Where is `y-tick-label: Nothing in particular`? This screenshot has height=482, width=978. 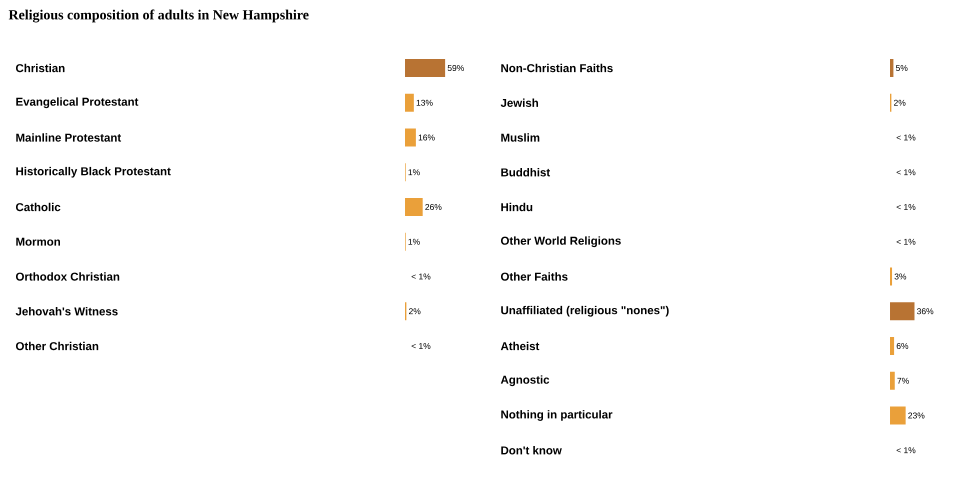
y-tick-label: Nothing in particular is located at coordinates (556, 415).